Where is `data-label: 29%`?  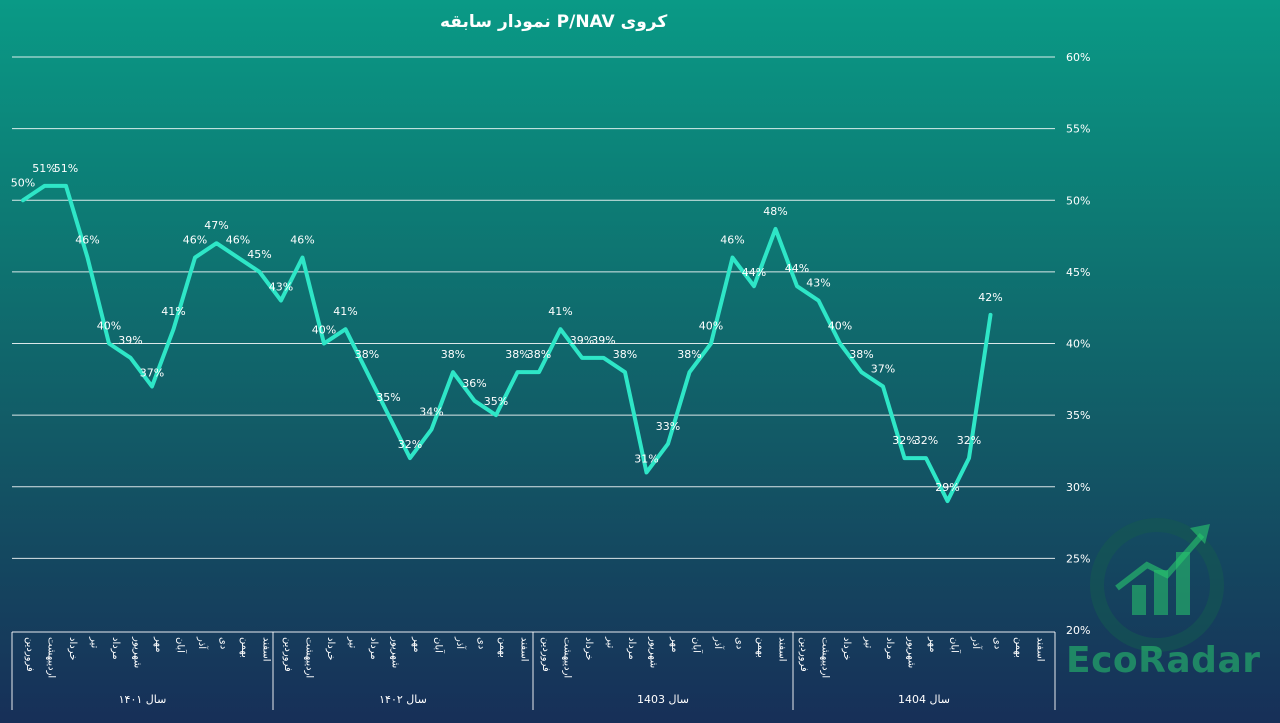
data-label: 29% is located at coordinates (947, 487).